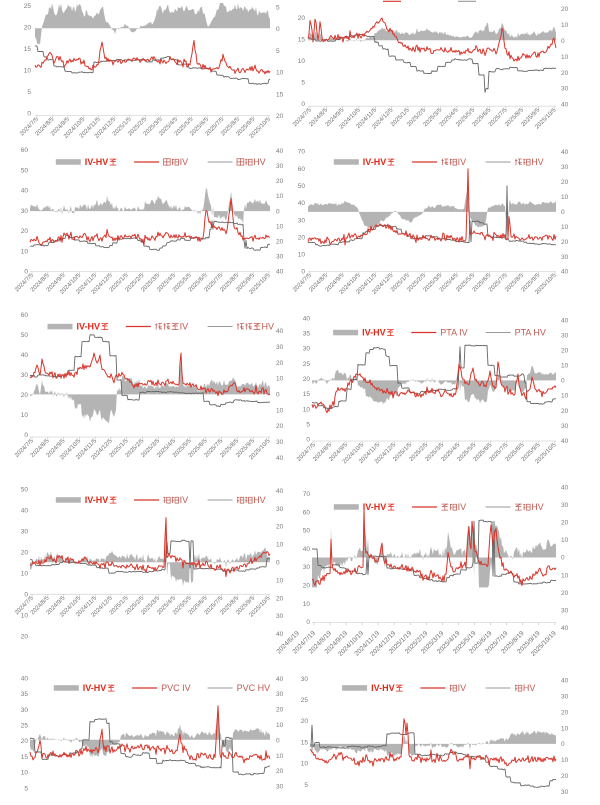 This screenshot has width=600, height=805. I want to click on svg-text: PVC IV, so click(176, 688).